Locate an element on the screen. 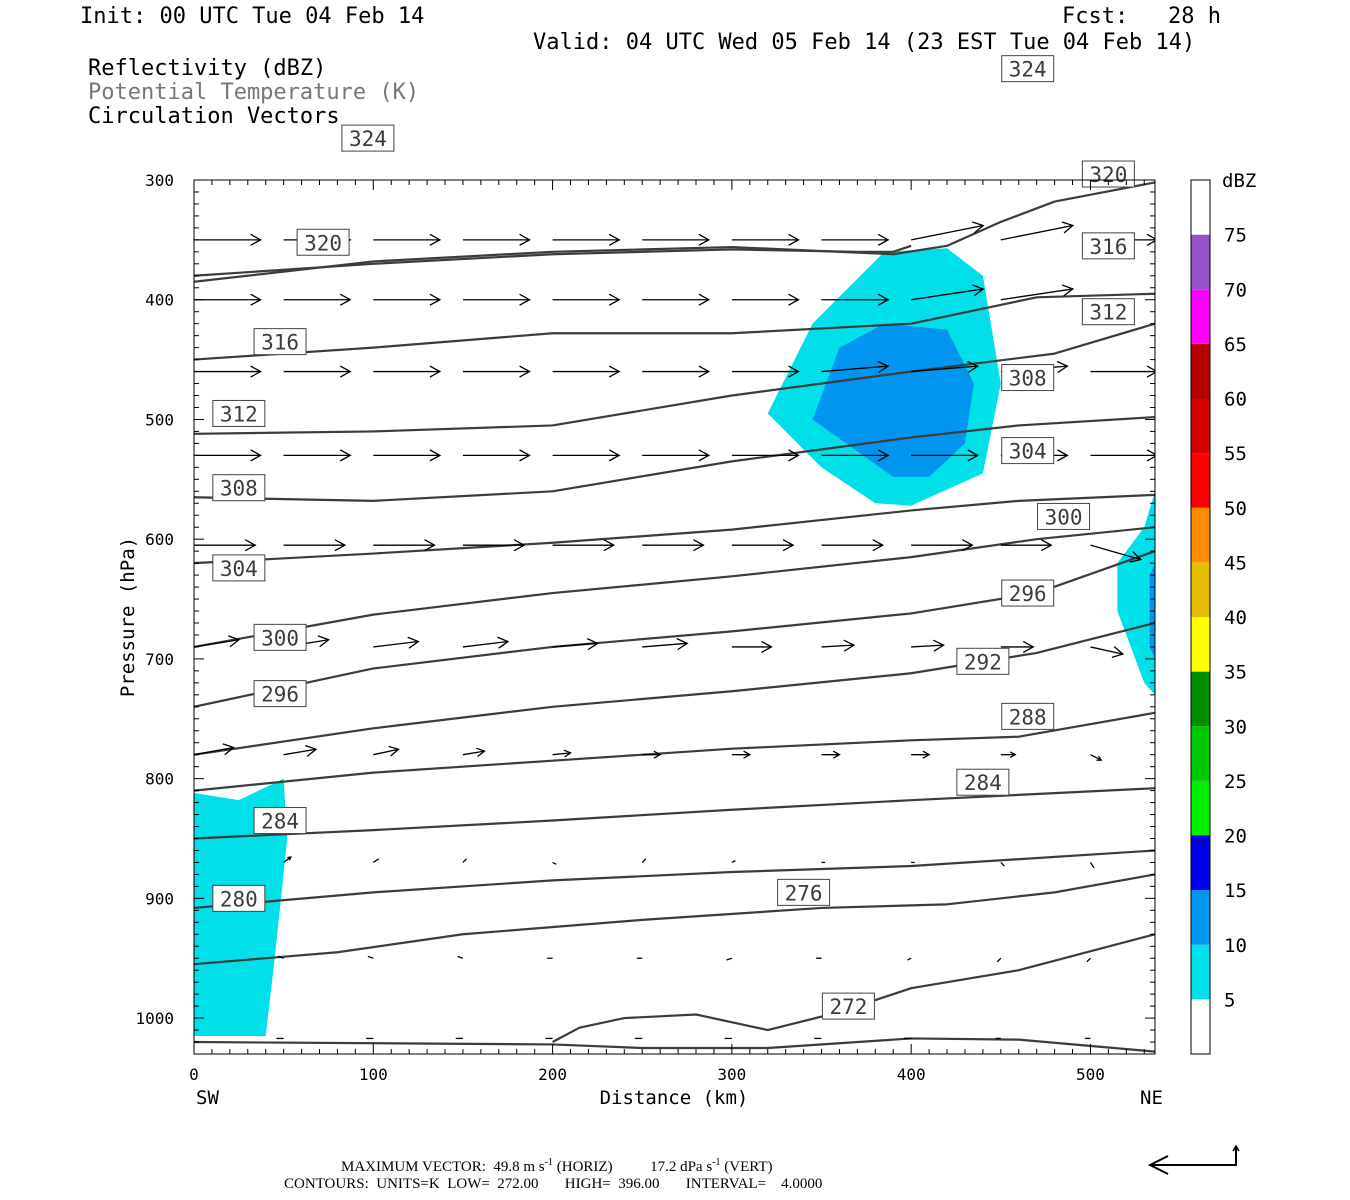 This screenshot has height=1200, width=1350. y-axis-title: Pressure (hPa) is located at coordinates (128, 617).